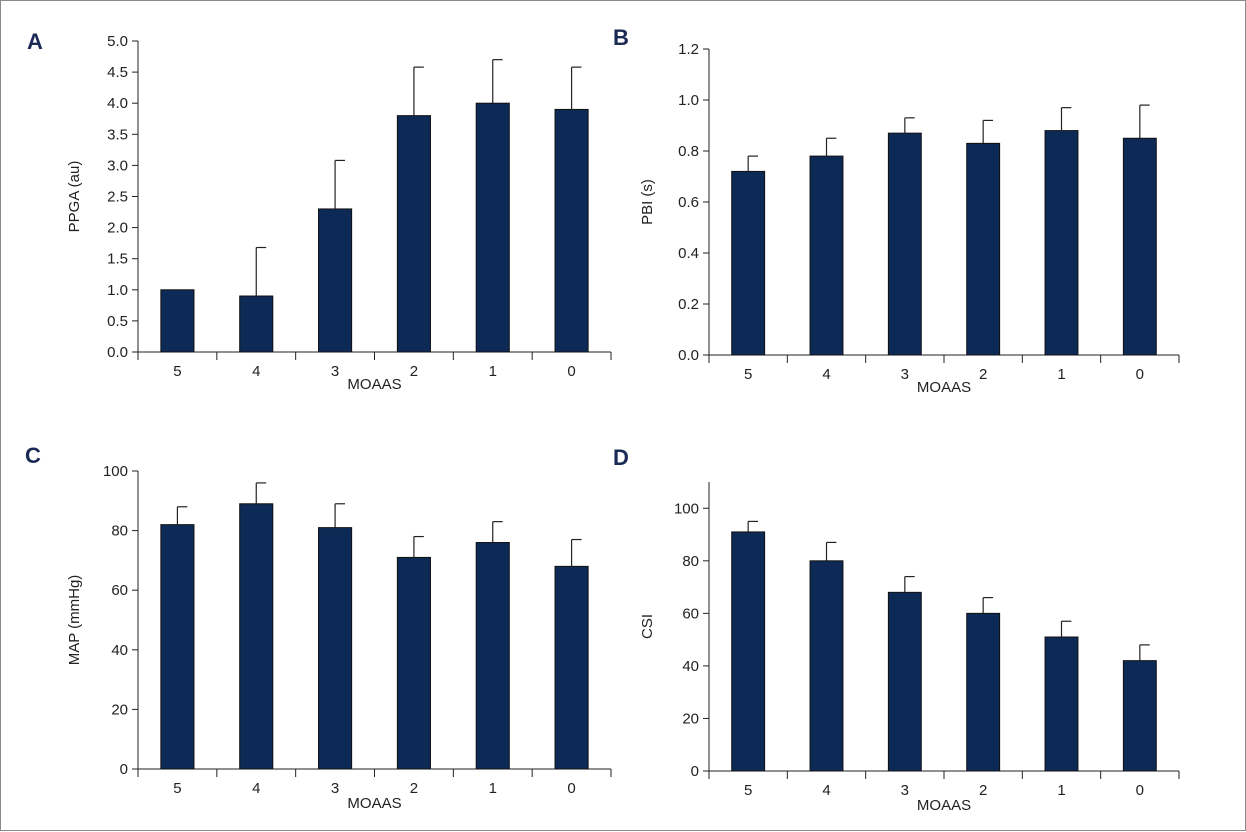 This screenshot has height=832, width=1246. Describe the element at coordinates (688, 253) in the screenshot. I see `y-tick-label-b-2: 0.4` at that location.